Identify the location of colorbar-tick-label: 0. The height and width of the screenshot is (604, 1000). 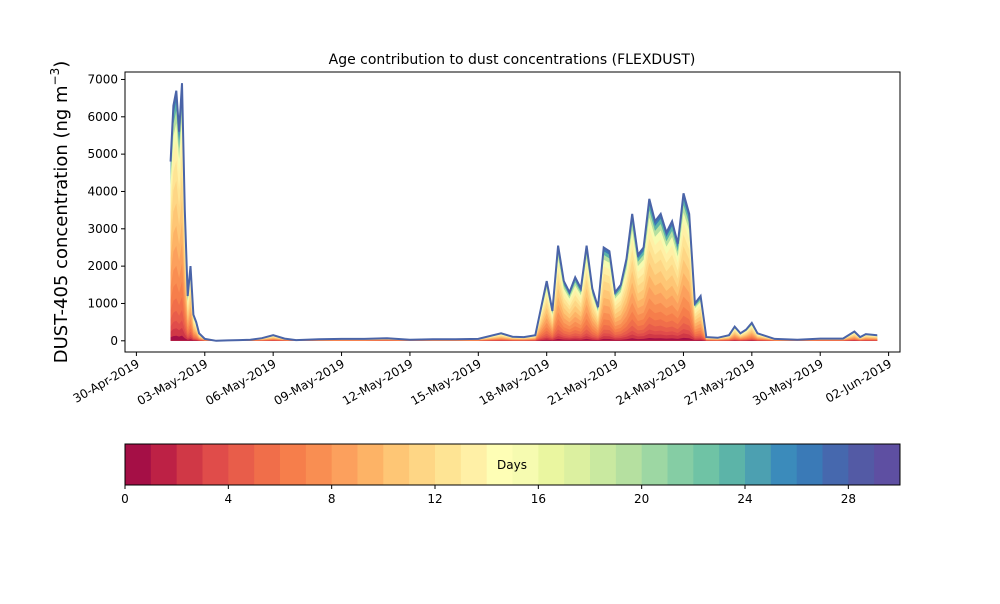
(125, 499).